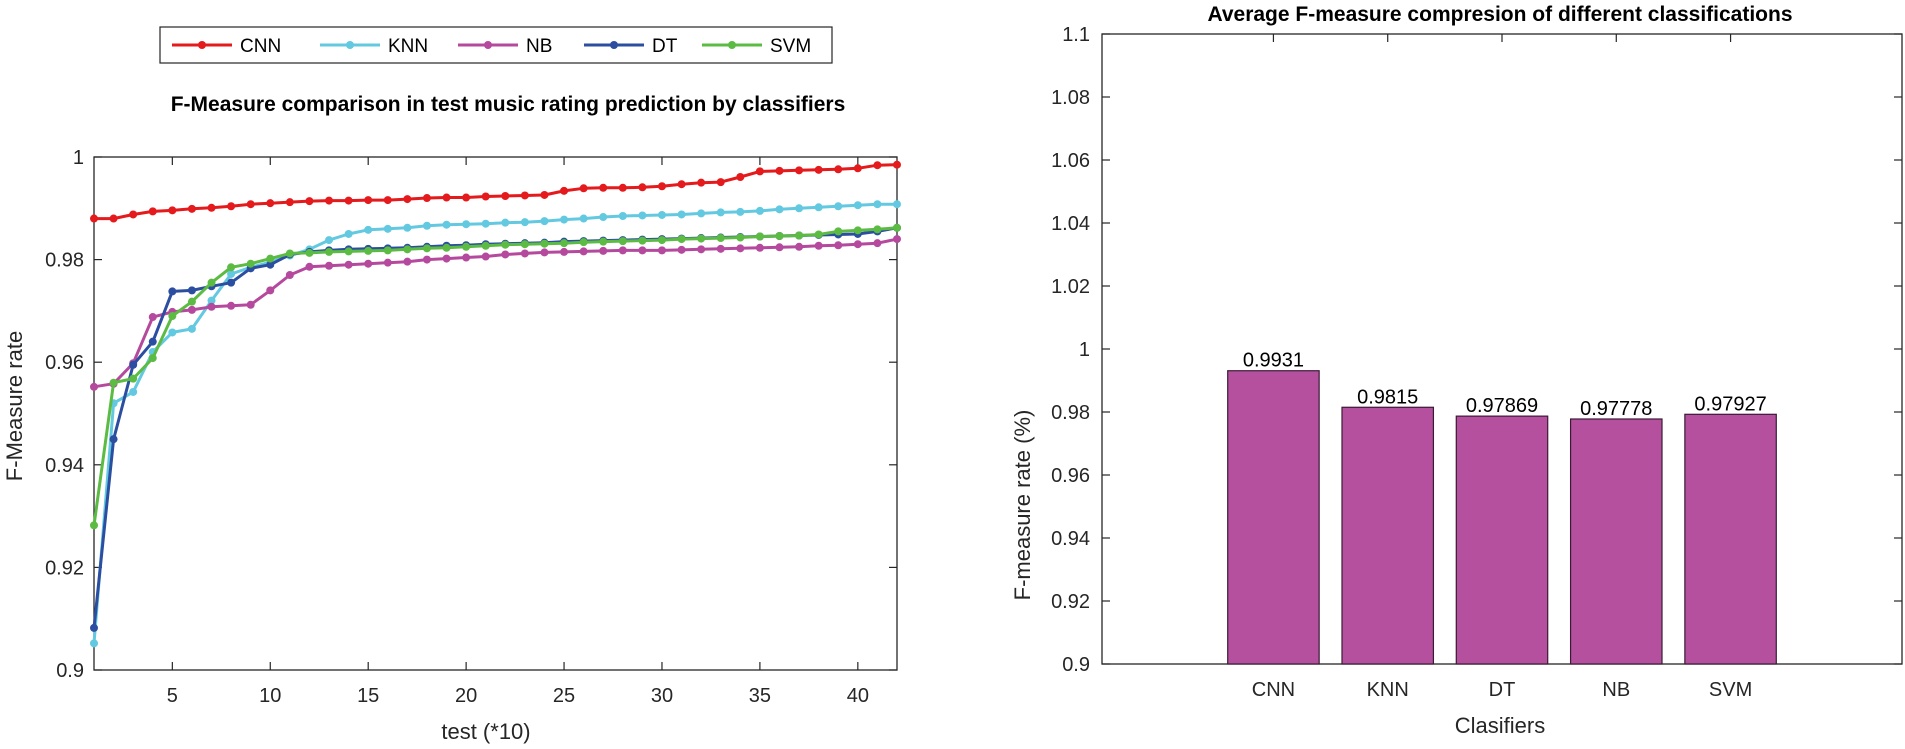 This screenshot has width=1905, height=749. What do you see at coordinates (1273, 690) in the screenshot?
I see `x-tick-label: CNN` at bounding box center [1273, 690].